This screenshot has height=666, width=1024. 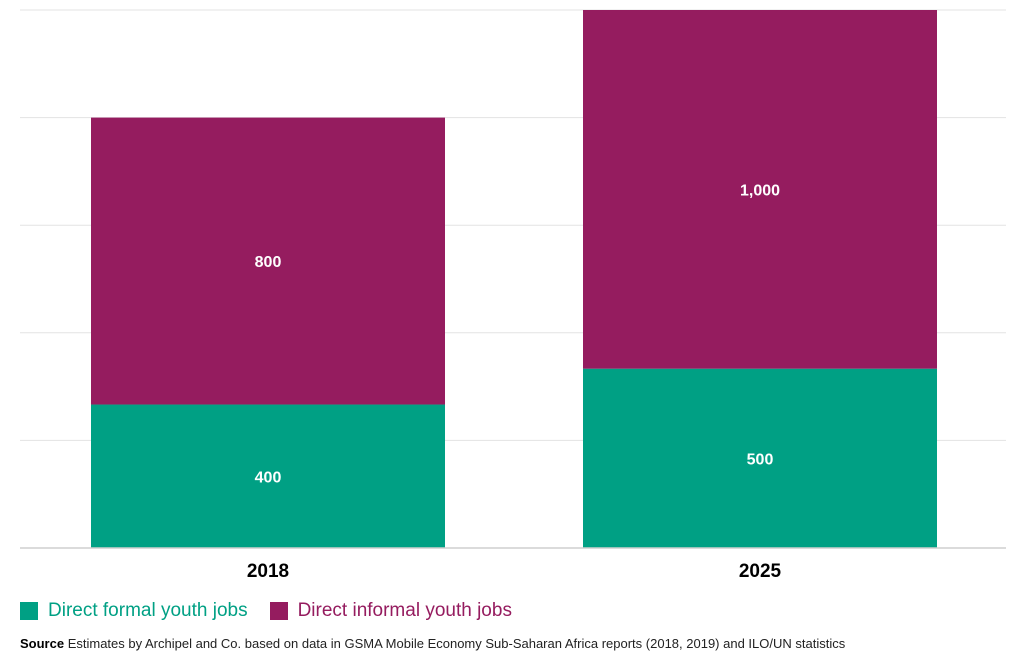 I want to click on data-label: 1,000, so click(x=760, y=190).